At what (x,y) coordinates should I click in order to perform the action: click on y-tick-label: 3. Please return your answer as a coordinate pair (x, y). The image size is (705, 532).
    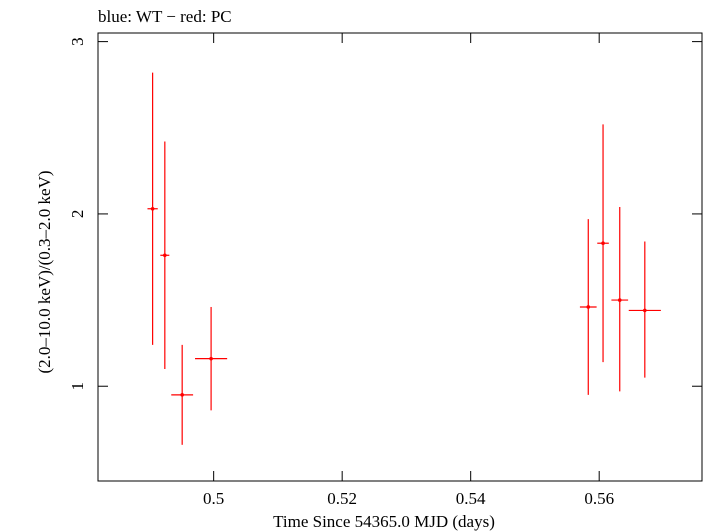
    Looking at the image, I should click on (77, 41).